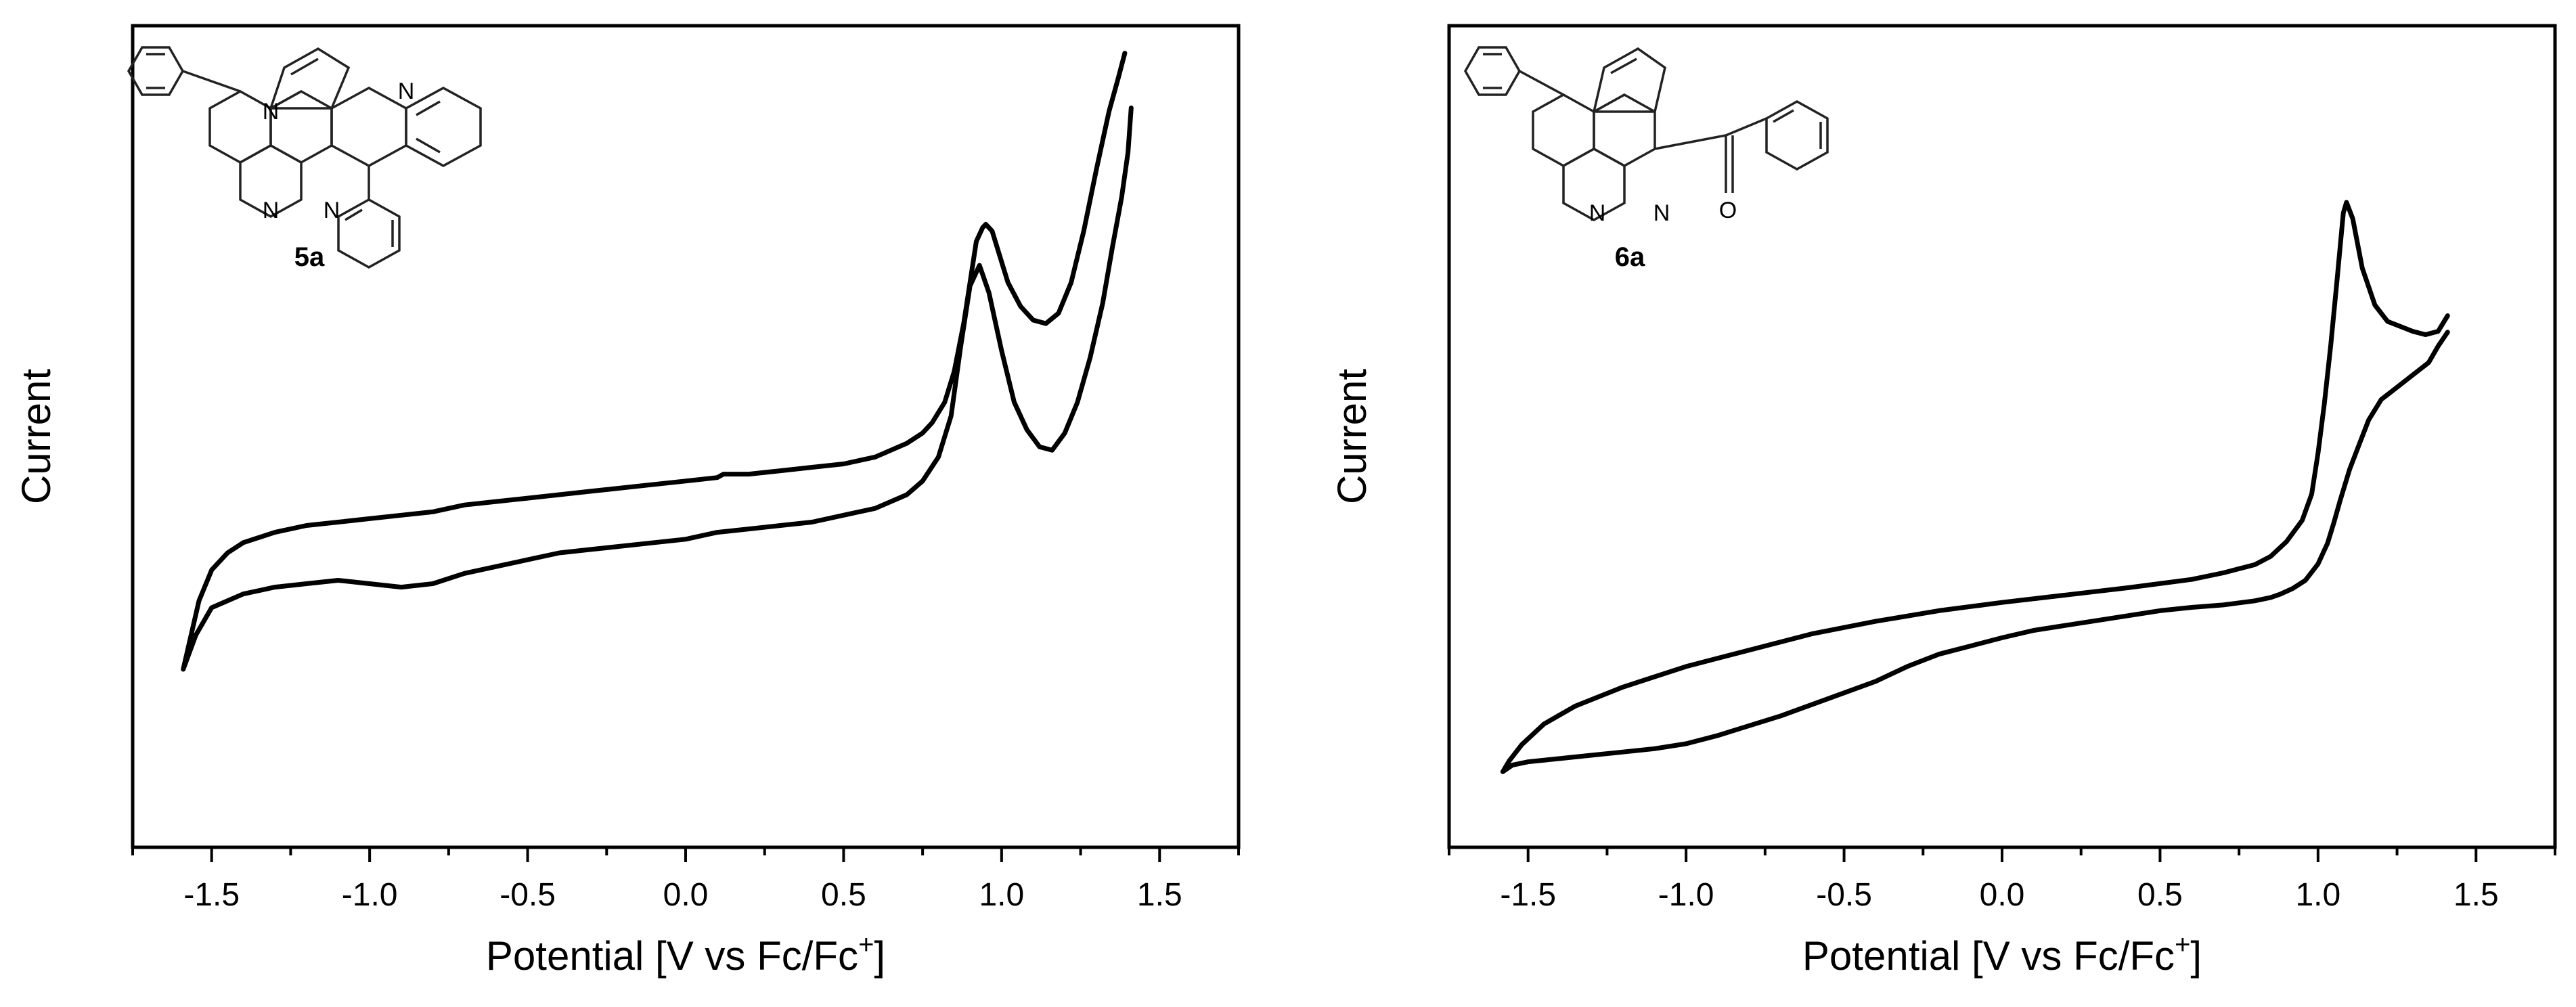 The image size is (2576, 1007). I want to click on molecule-structure-6a, so click(1646, 134).